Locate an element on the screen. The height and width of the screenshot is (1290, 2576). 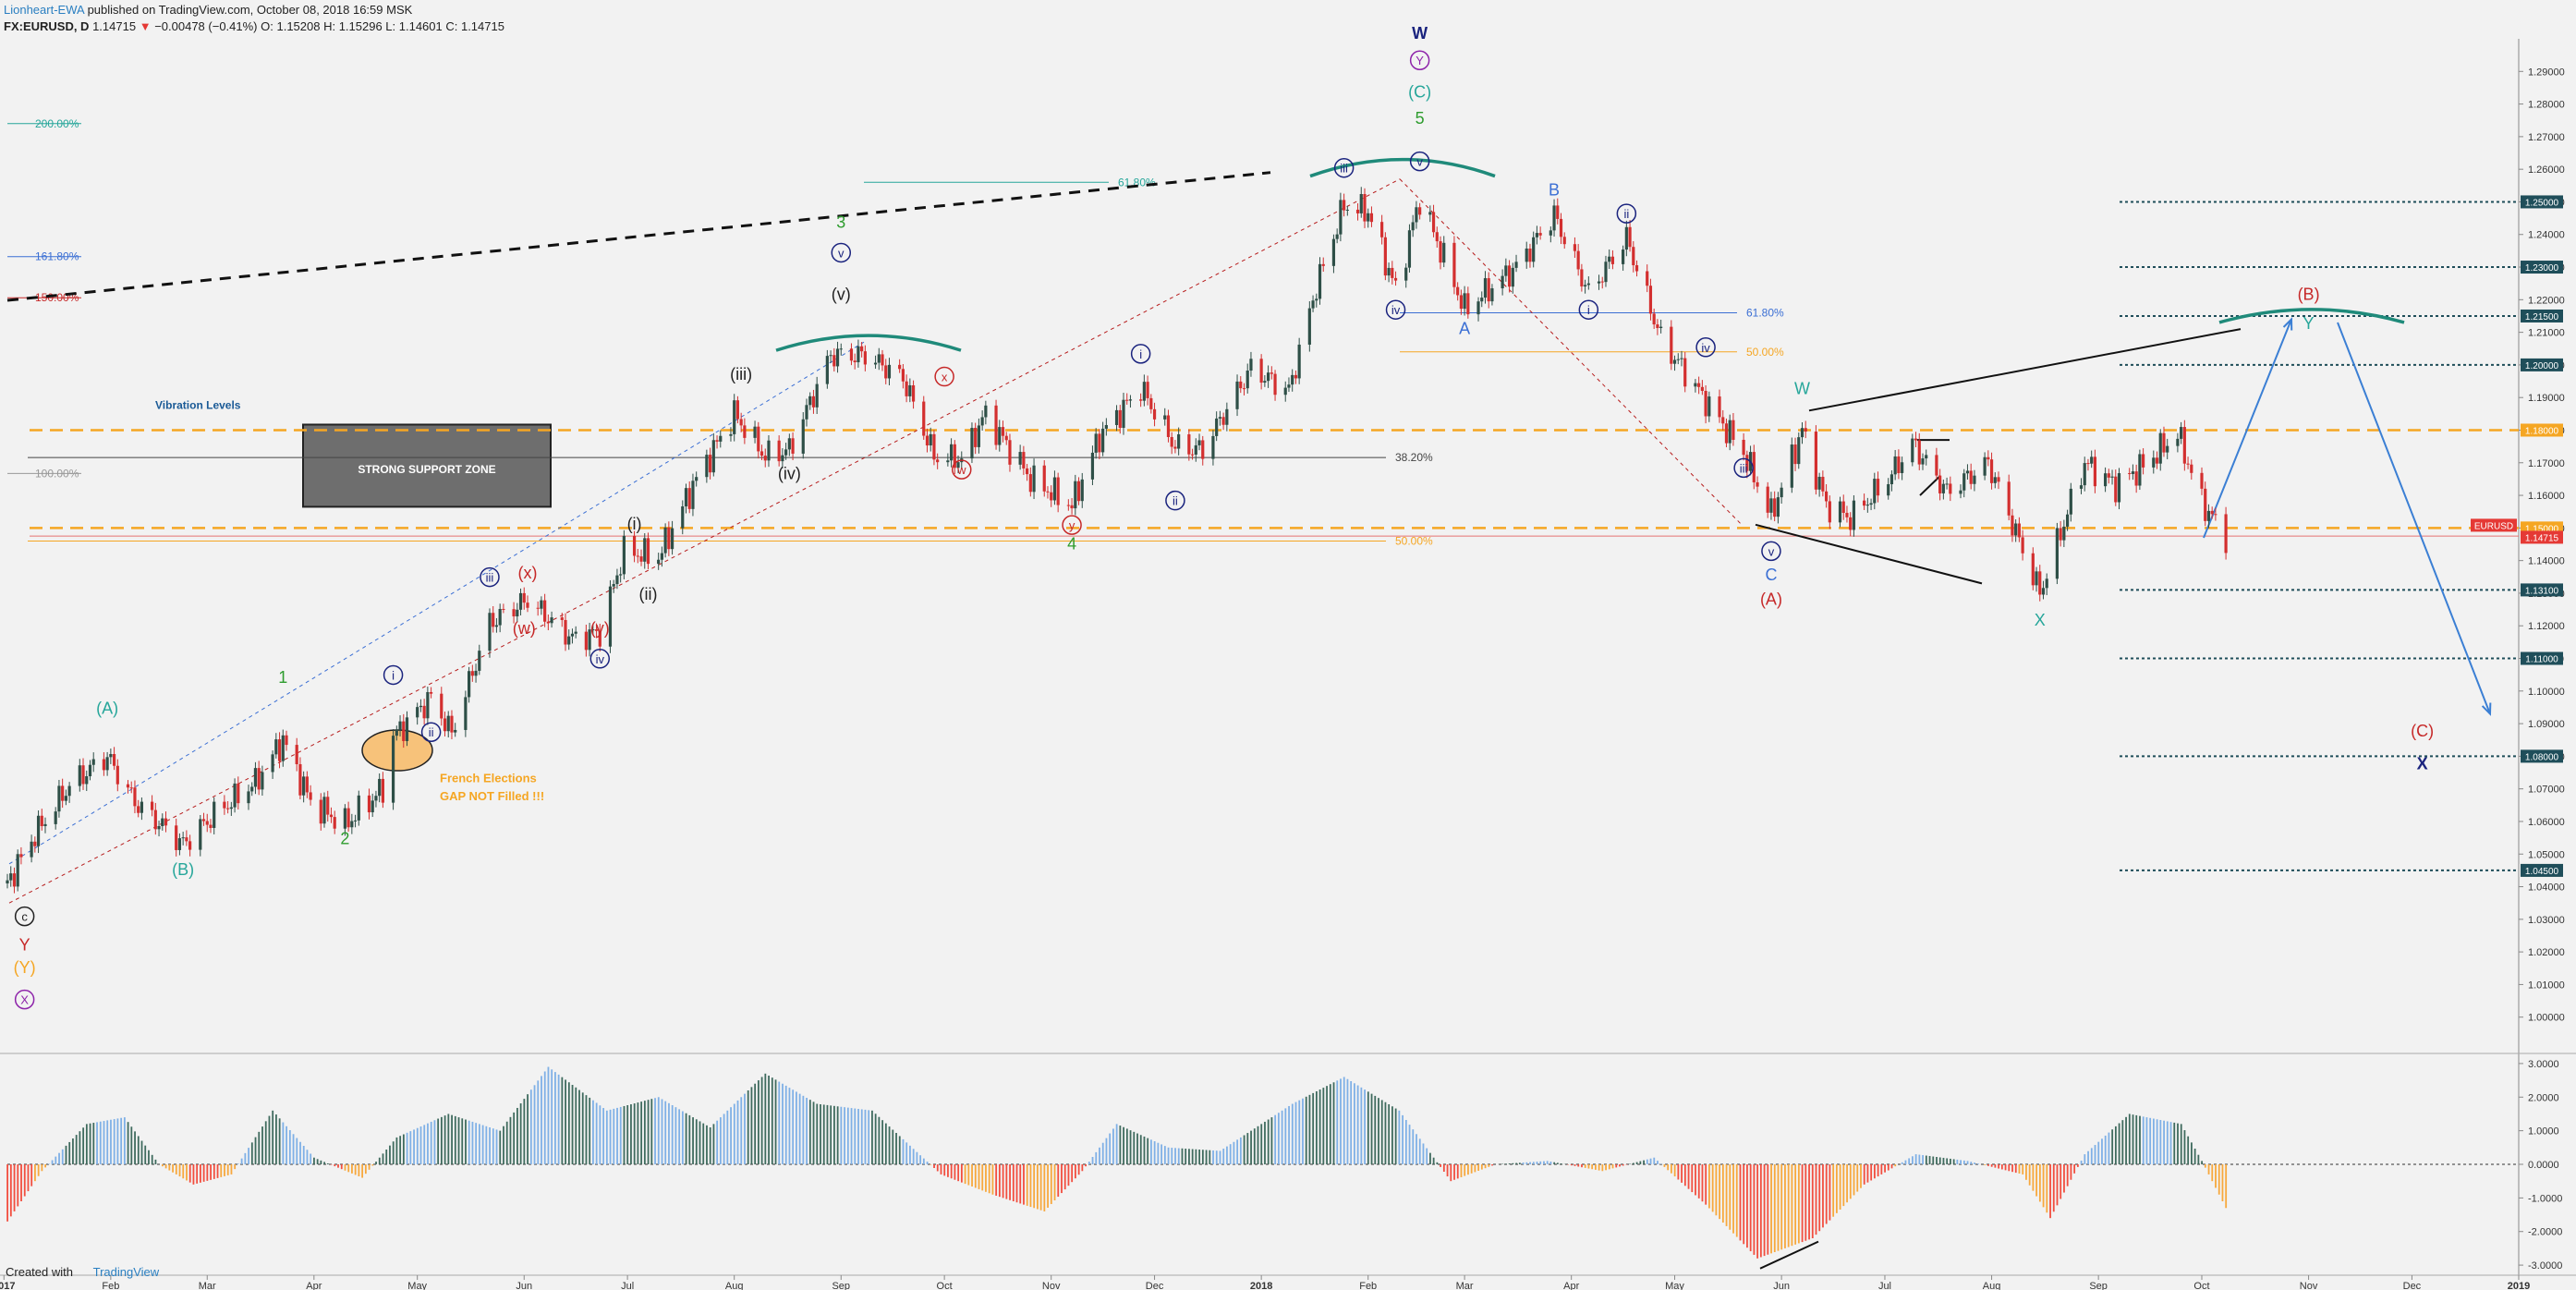
x-tick-label: Nov is located at coordinates (1051, 1285).